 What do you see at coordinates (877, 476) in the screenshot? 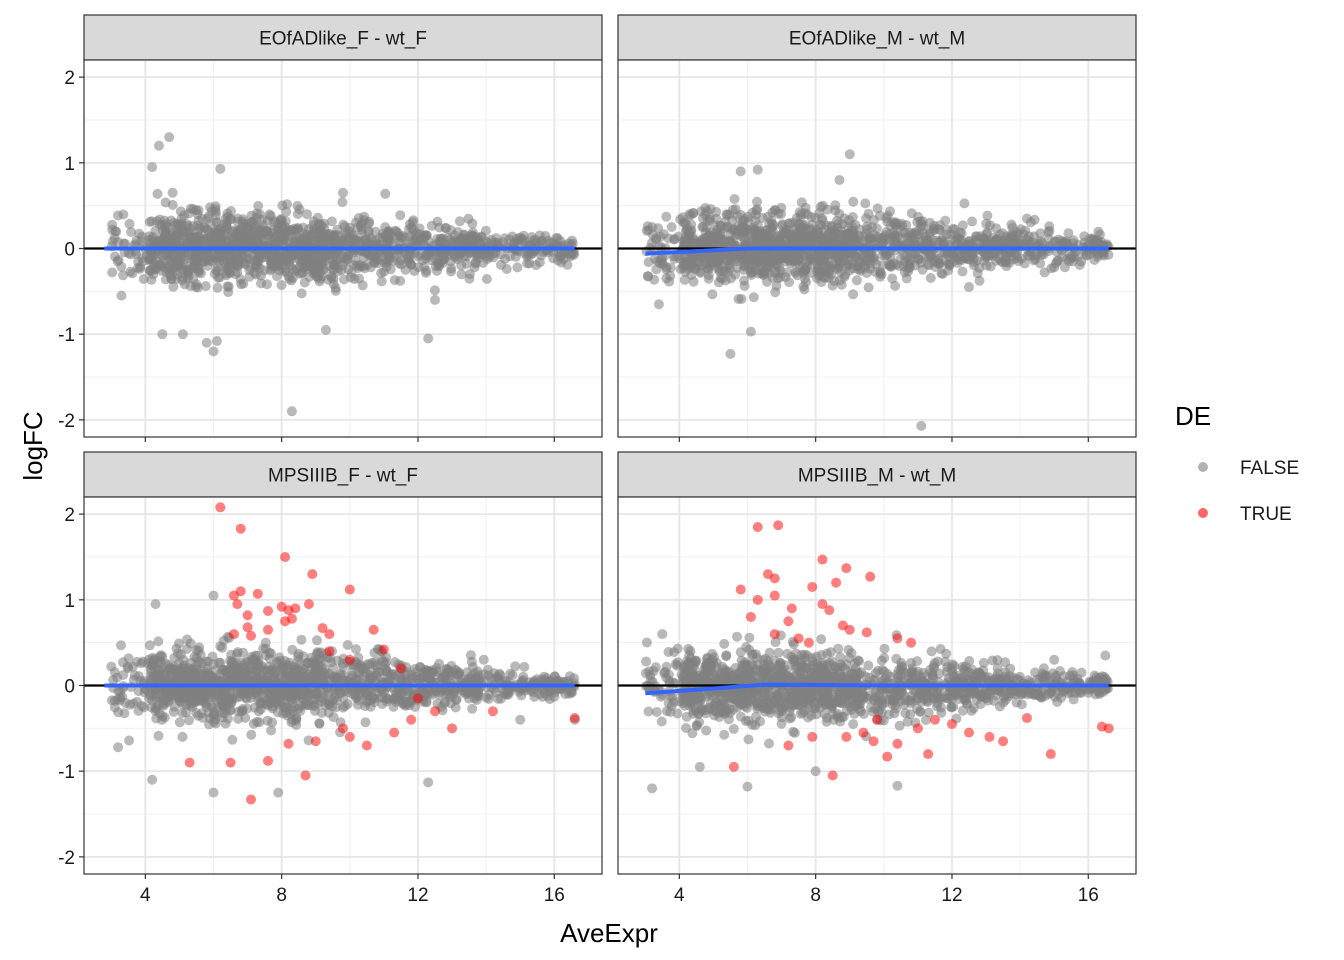
I see `facet-strip-title: MPSIIIB_M - wt_M` at bounding box center [877, 476].